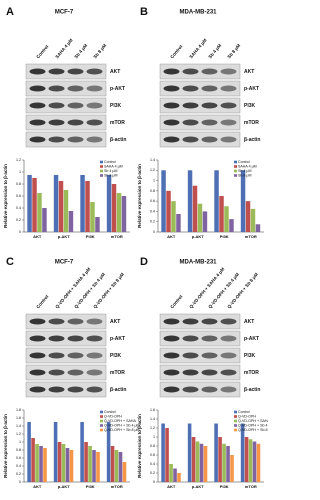 The height and width of the screenshot is (500, 320). What do you see at coordinates (37, 236) in the screenshot?
I see `x-tick-label: AKT` at bounding box center [37, 236].